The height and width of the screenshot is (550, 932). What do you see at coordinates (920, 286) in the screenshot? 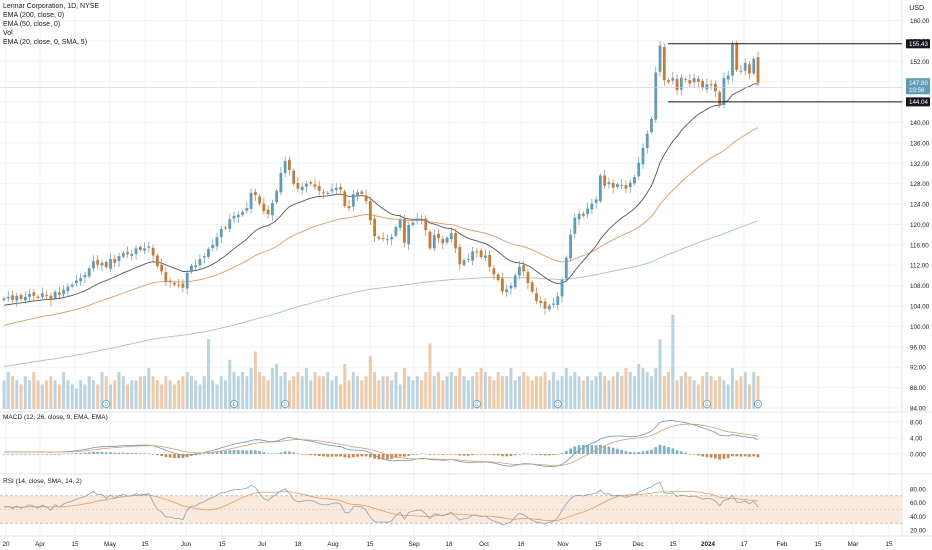
I see `y-tick-label: 108.00` at bounding box center [920, 286].